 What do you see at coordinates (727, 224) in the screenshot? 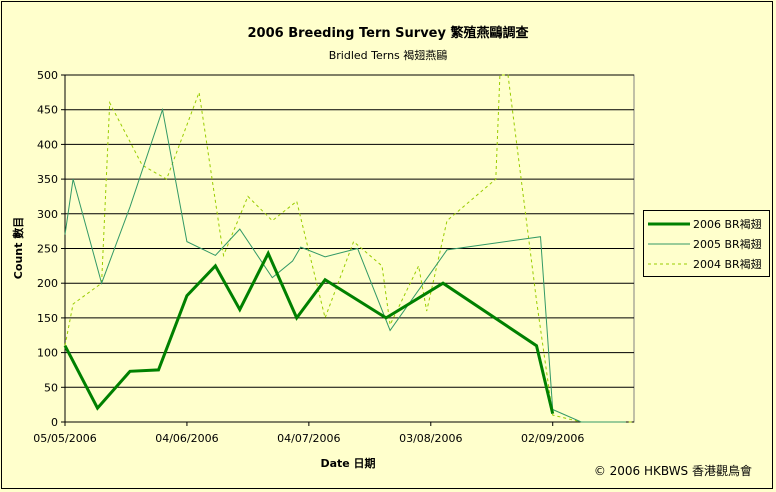
I see `legend-label-2006: 2006 BR褐翅` at bounding box center [727, 224].